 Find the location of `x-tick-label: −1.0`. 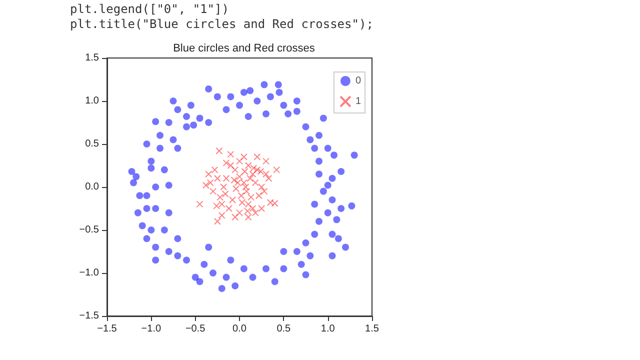

x-tick-label: −1.0 is located at coordinates (151, 329).